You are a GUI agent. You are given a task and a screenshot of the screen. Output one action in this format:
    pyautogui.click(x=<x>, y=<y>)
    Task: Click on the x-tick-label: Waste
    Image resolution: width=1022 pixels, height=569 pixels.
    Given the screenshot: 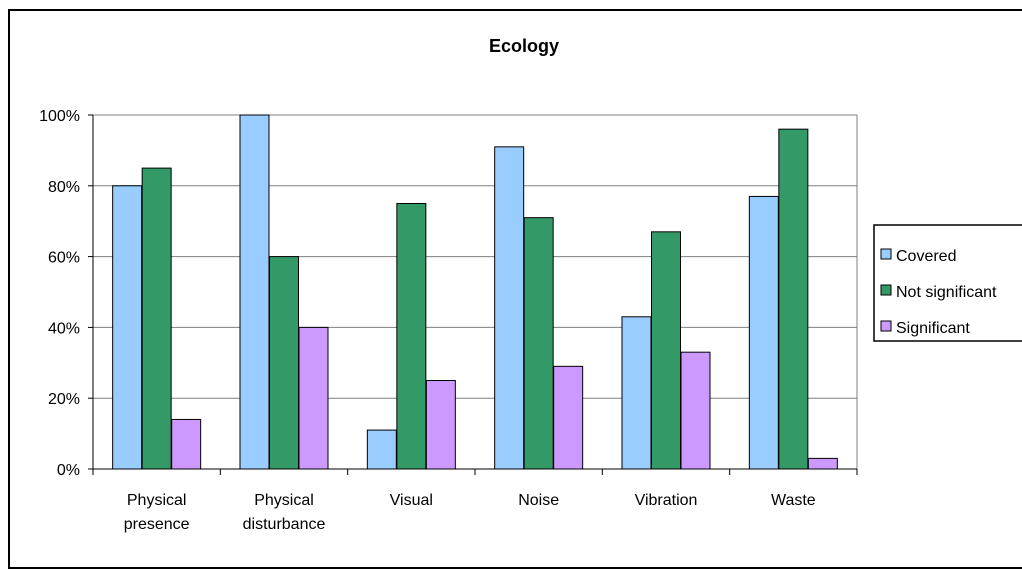 What is the action you would take?
    pyautogui.click(x=793, y=500)
    